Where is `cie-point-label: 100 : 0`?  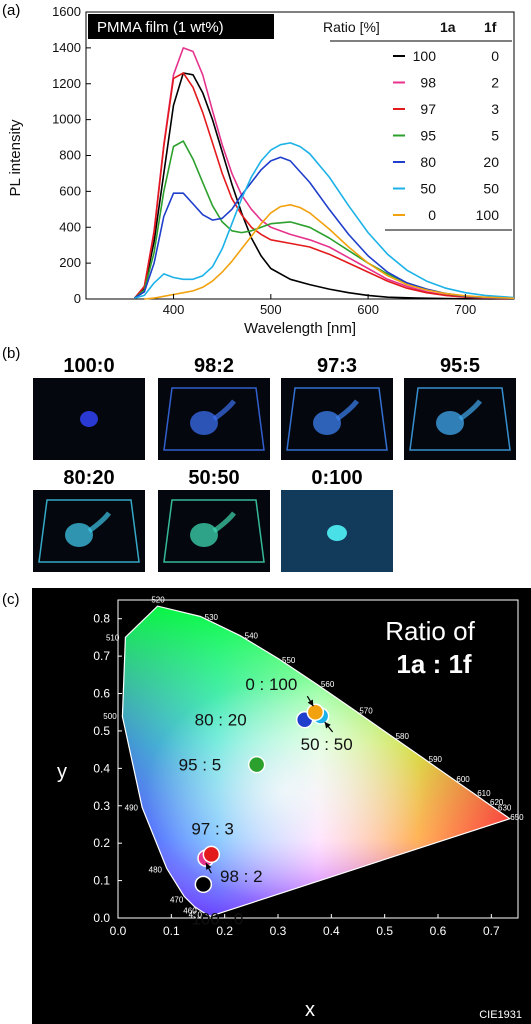 cie-point-label: 100 : 0 is located at coordinates (217, 918).